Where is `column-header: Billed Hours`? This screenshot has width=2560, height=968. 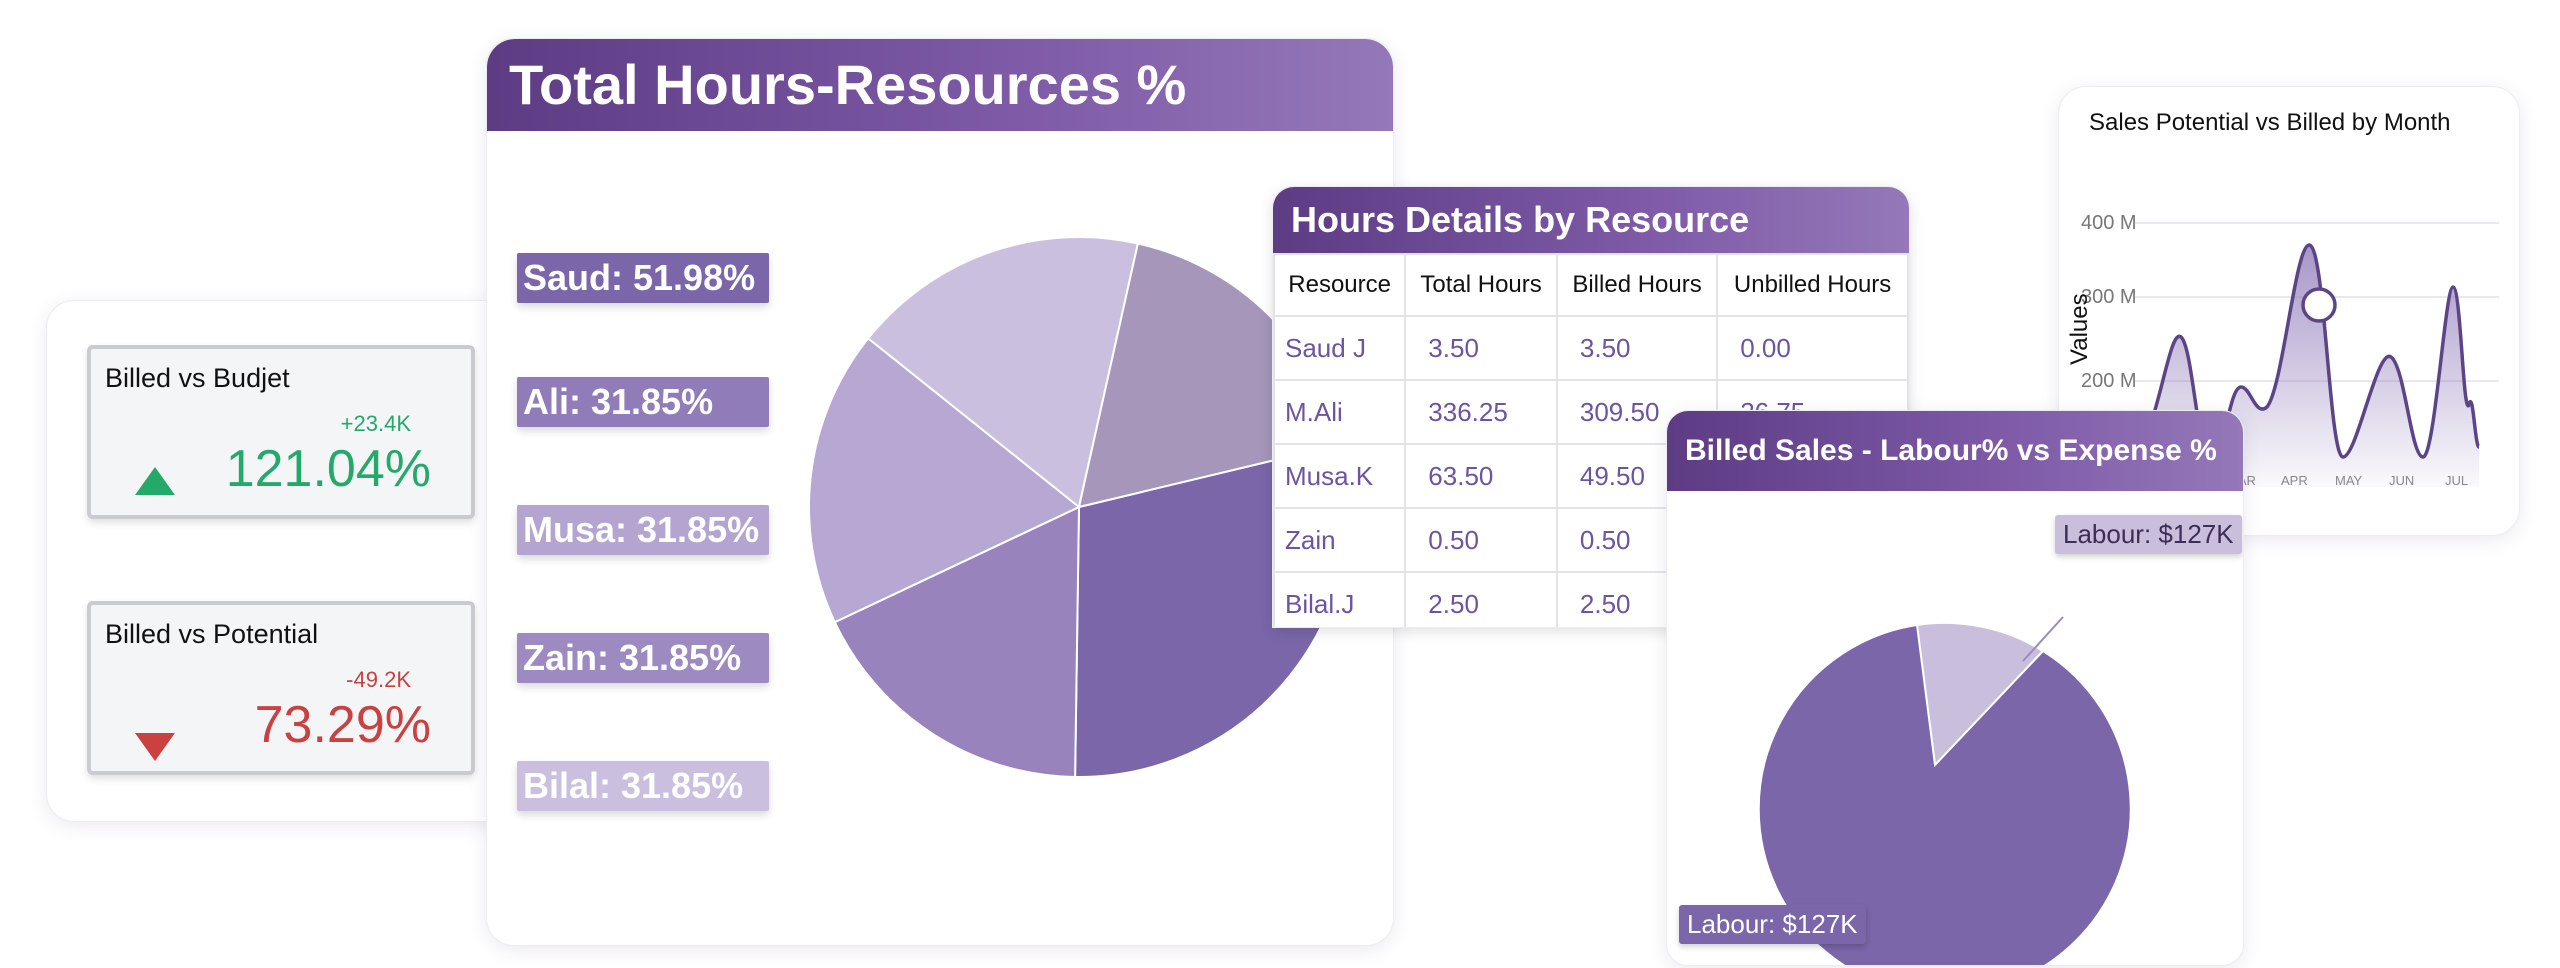 column-header: Billed Hours is located at coordinates (1637, 285).